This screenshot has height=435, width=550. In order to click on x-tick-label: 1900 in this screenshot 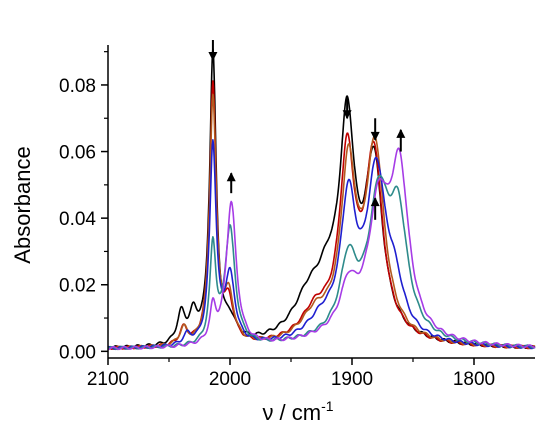, I will do `click(352, 379)`.